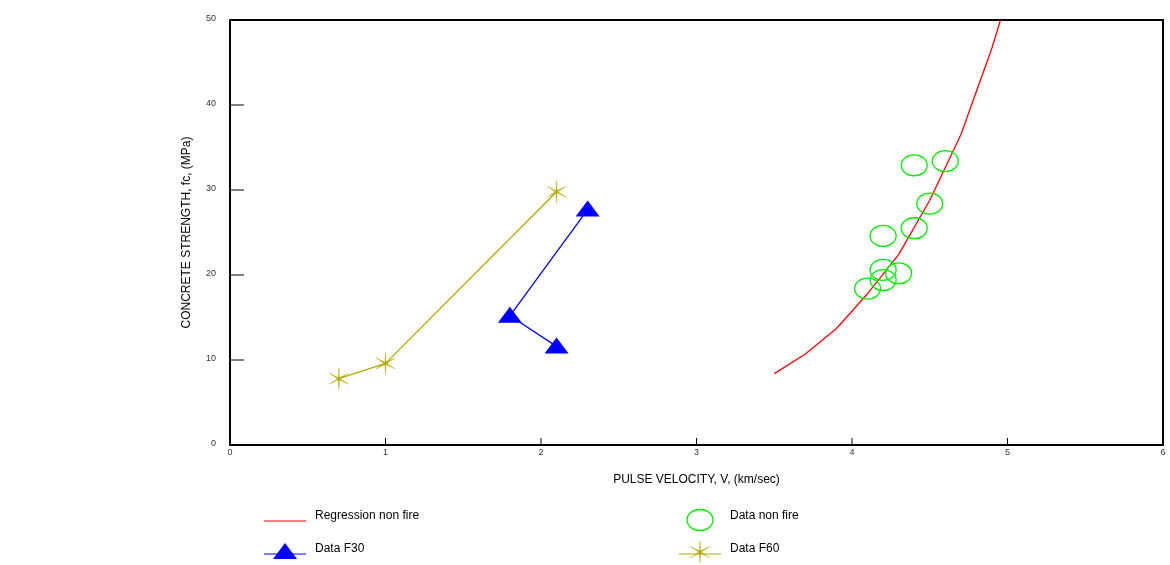 This screenshot has width=1170, height=565. I want to click on x-tick-label: 4, so click(852, 452).